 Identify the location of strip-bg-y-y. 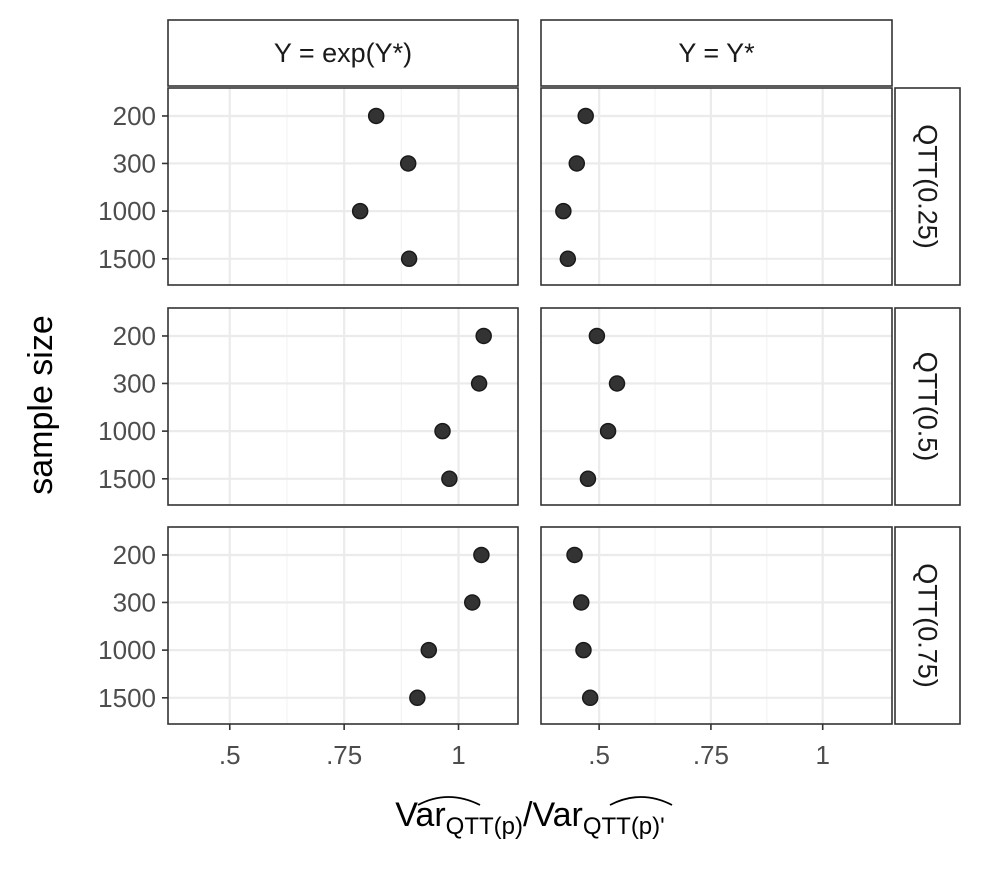
(716, 53).